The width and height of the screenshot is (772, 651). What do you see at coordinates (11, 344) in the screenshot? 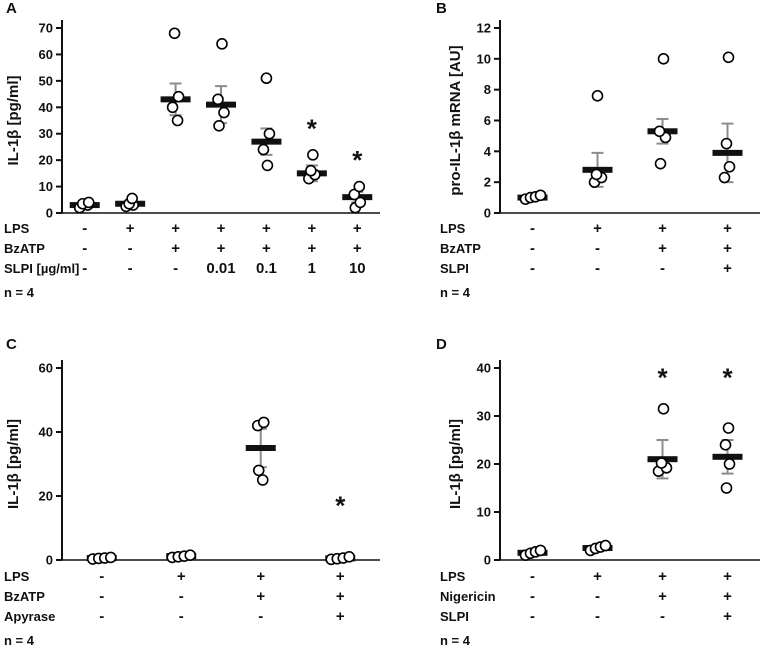
I see `panel-label-c: C` at bounding box center [11, 344].